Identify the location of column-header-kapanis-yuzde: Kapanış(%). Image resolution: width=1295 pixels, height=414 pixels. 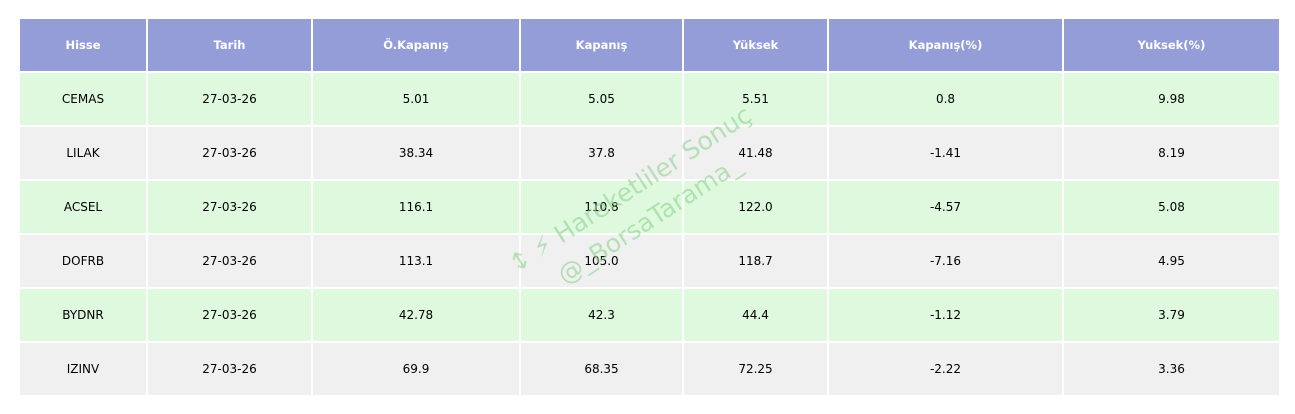
(945, 45).